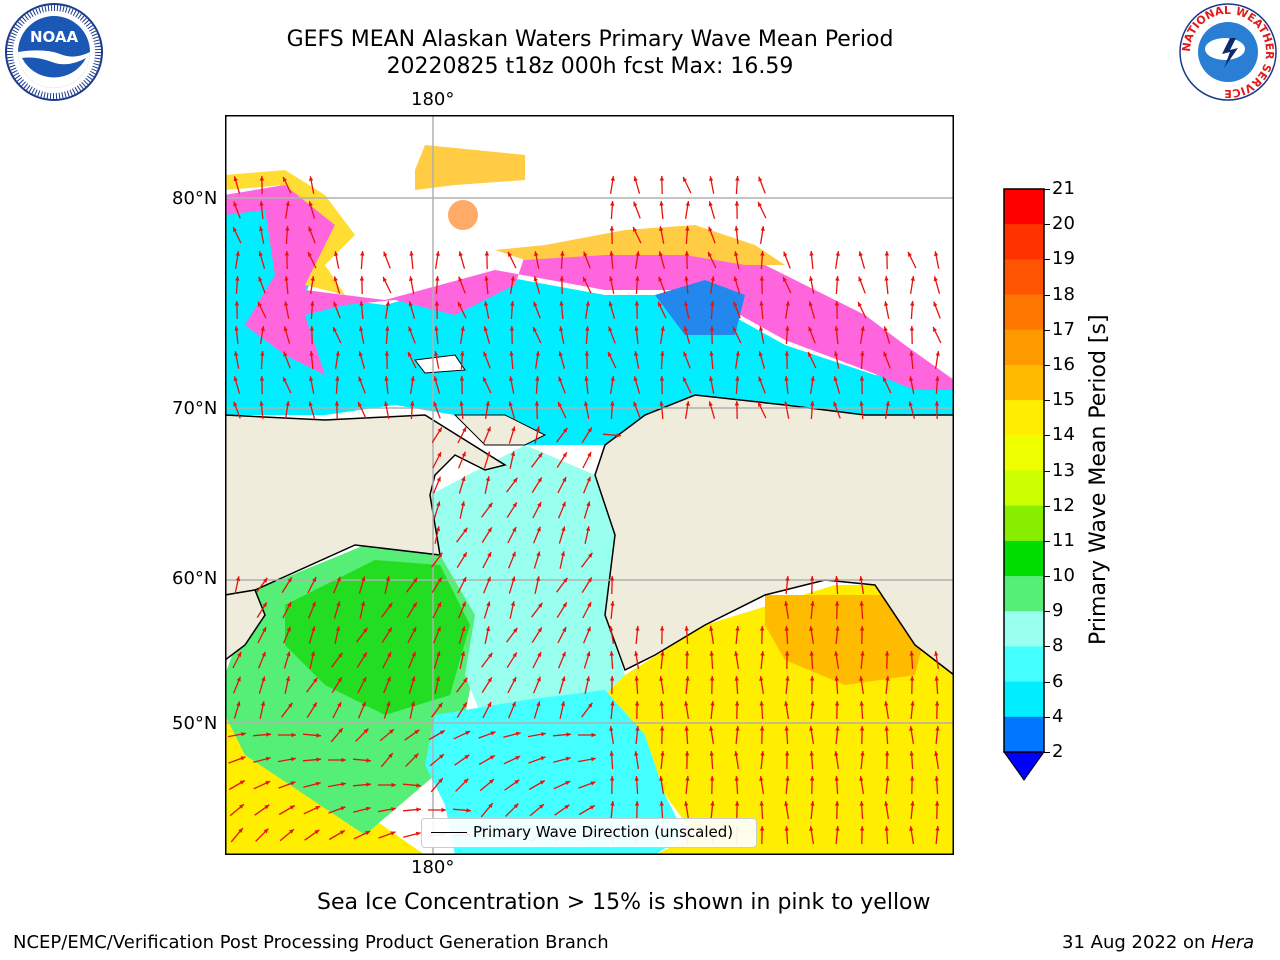 The width and height of the screenshot is (1280, 960). Describe the element at coordinates (1233, 942) in the screenshot. I see `footer-machine: Hera` at that location.